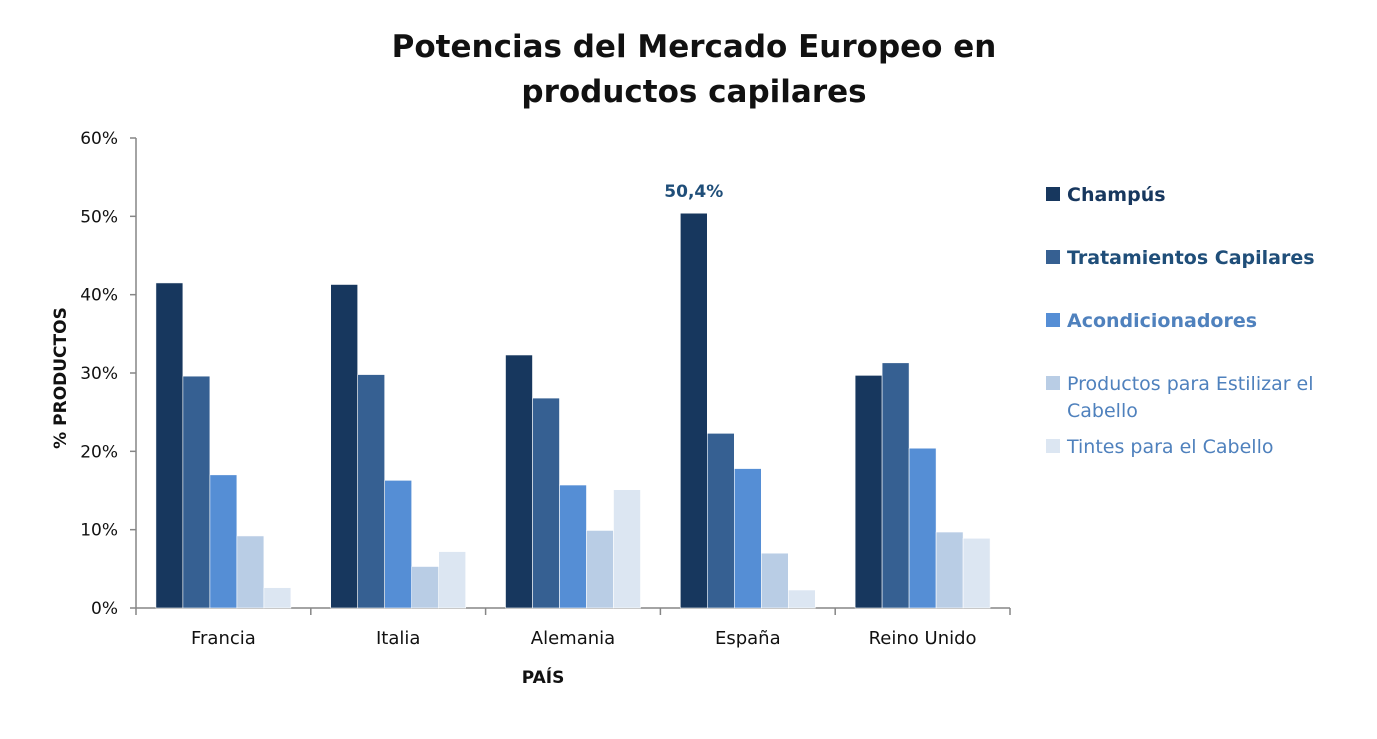 This screenshot has width=1377, height=739. What do you see at coordinates (694, 47) in the screenshot?
I see `chart-title-line-1: Potencias del Mercado Europeo en` at bounding box center [694, 47].